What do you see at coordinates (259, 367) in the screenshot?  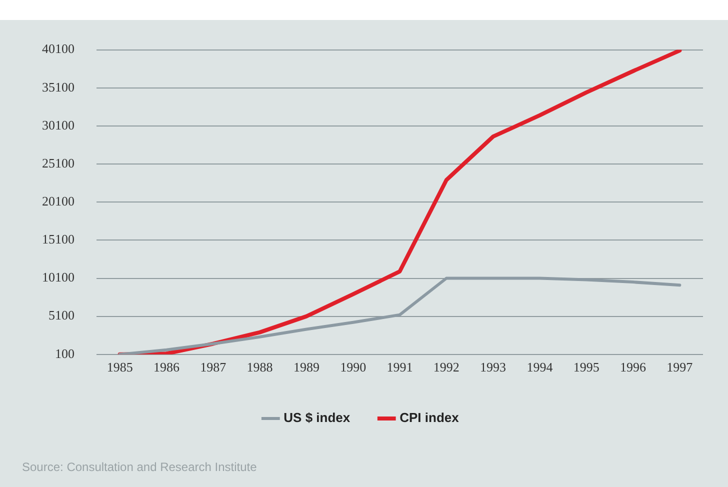 I see `x-tick-label: 1988` at bounding box center [259, 367].